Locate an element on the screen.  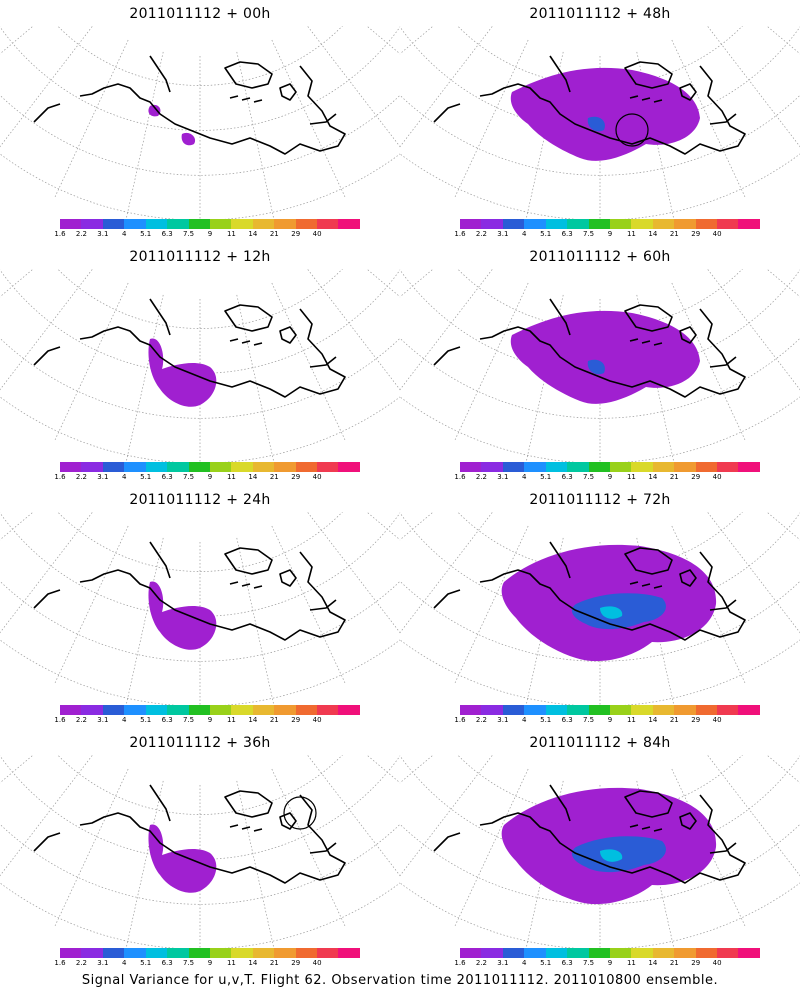
colorbar-tick-label: 29 is located at coordinates (296, 720).